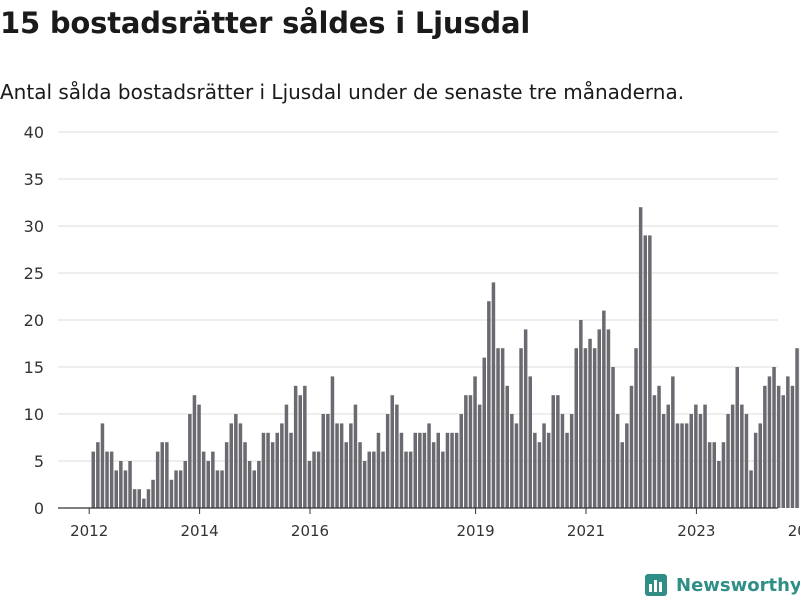 Image resolution: width=800 pixels, height=600 pixels. I want to click on brand-name: Newsworthy, so click(738, 585).